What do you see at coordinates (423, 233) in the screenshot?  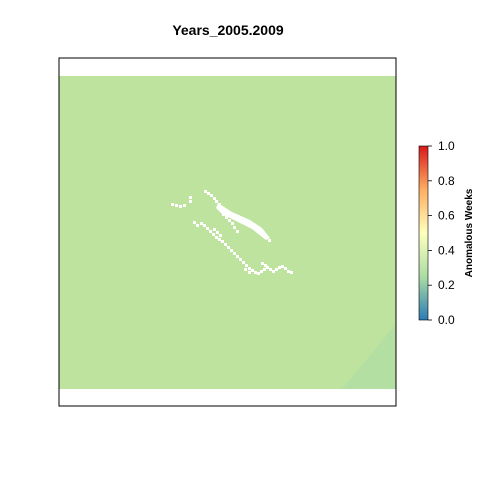 I see `colorbar-gradient` at bounding box center [423, 233].